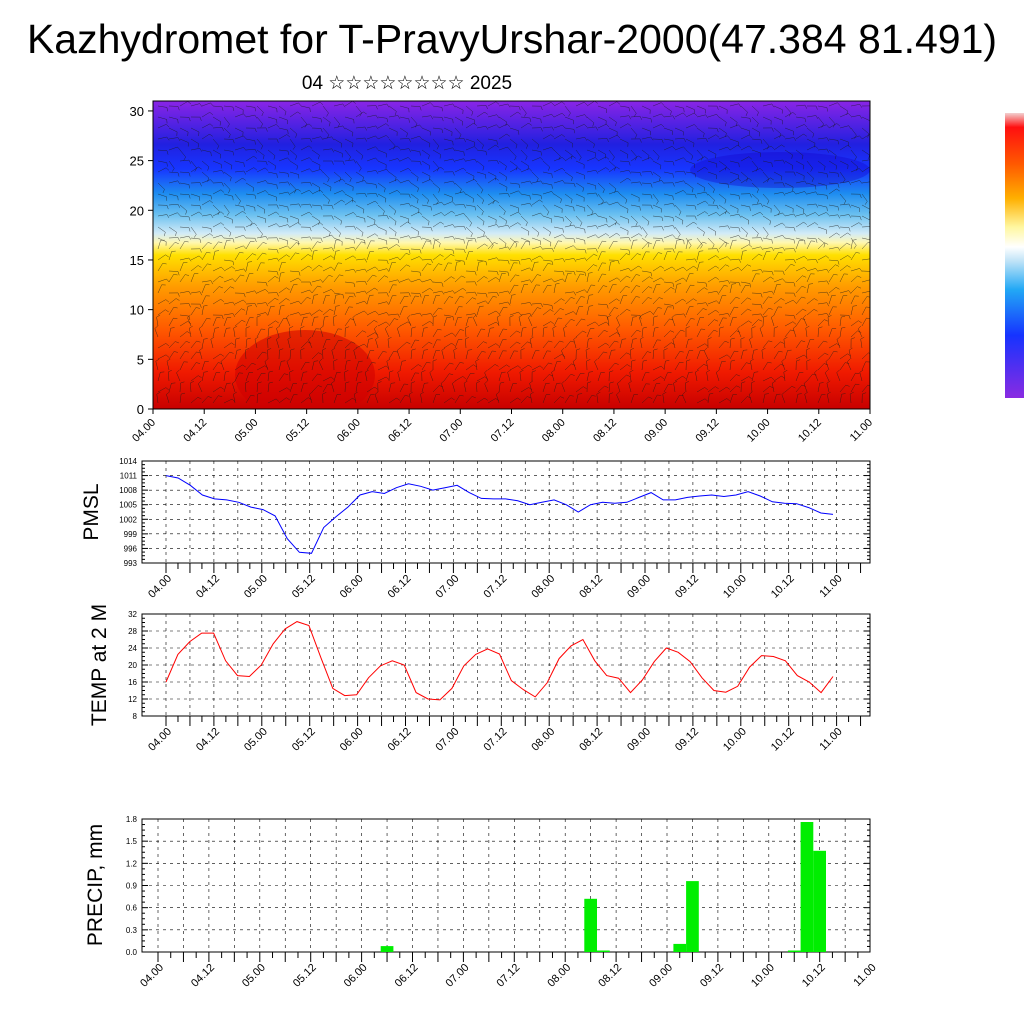 This screenshot has width=1024, height=1024. I want to click on cross-section-x-tick-label: 08.00, so click(554, 431).